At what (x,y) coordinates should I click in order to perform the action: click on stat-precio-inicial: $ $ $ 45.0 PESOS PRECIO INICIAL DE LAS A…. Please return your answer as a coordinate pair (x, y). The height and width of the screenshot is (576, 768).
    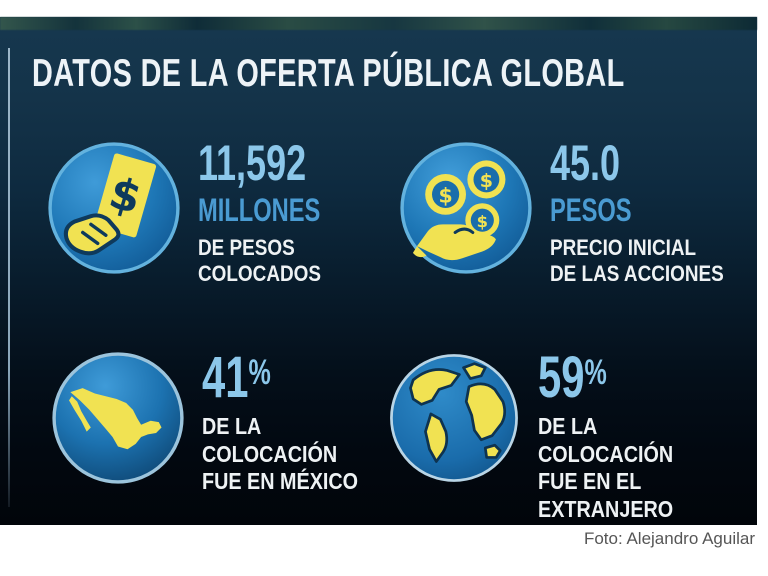
    Looking at the image, I should click on (575, 211).